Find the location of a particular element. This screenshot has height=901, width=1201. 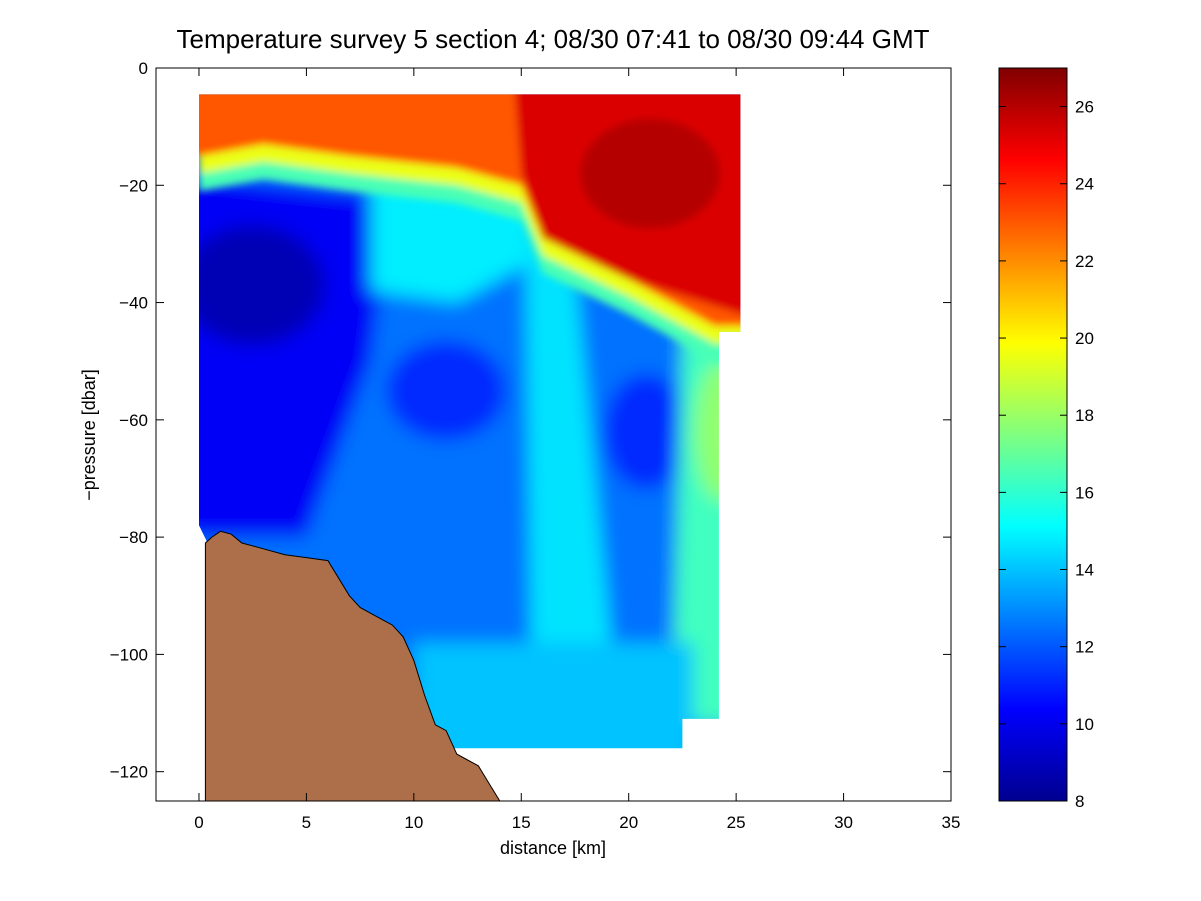

x-tick-label: 20 is located at coordinates (628, 822).